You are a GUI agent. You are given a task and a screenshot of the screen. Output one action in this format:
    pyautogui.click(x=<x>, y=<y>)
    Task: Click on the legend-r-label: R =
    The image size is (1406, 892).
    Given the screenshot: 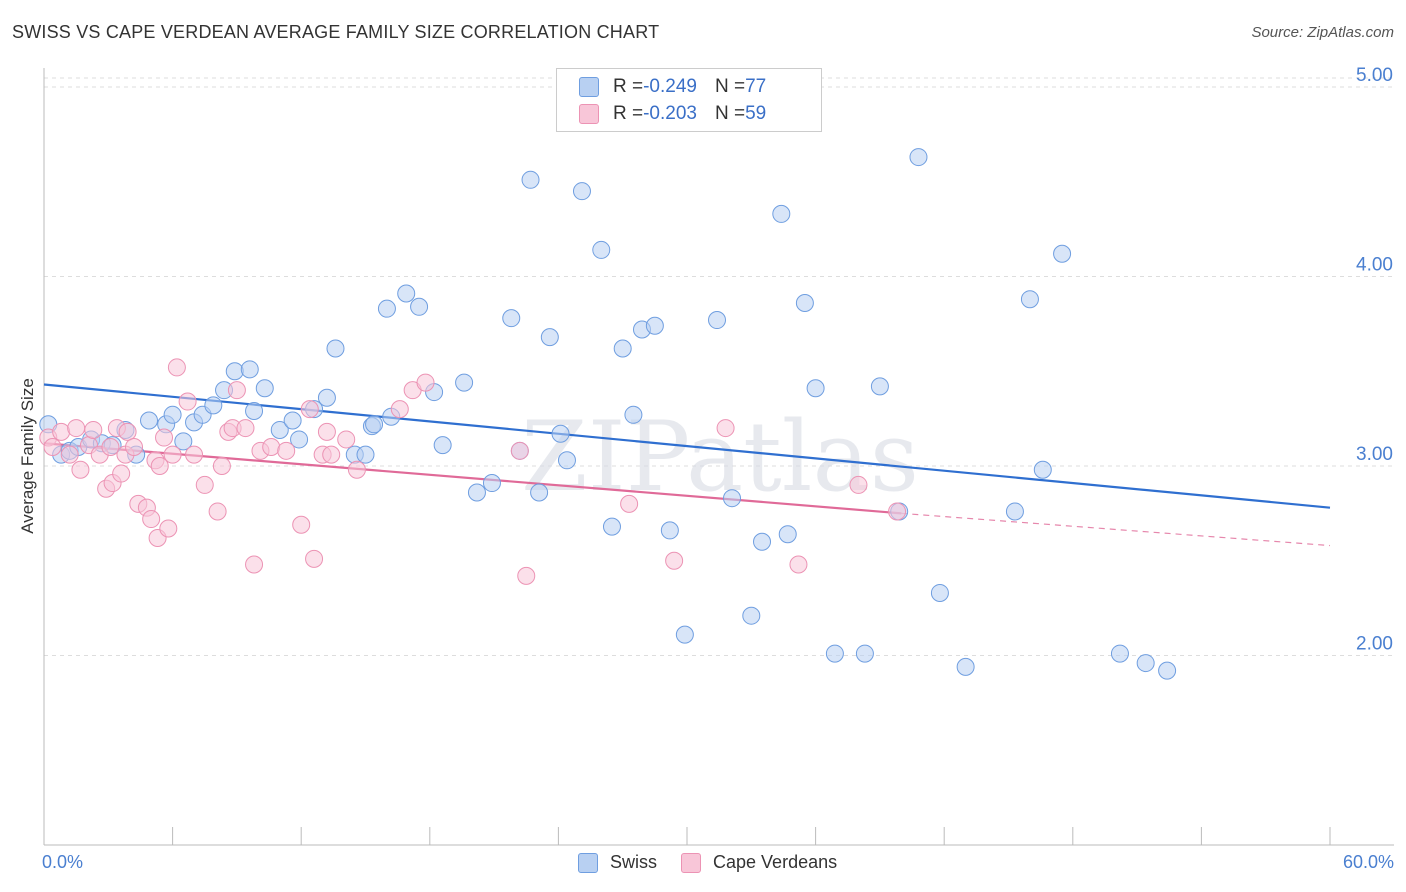 What is the action you would take?
    pyautogui.click(x=628, y=113)
    